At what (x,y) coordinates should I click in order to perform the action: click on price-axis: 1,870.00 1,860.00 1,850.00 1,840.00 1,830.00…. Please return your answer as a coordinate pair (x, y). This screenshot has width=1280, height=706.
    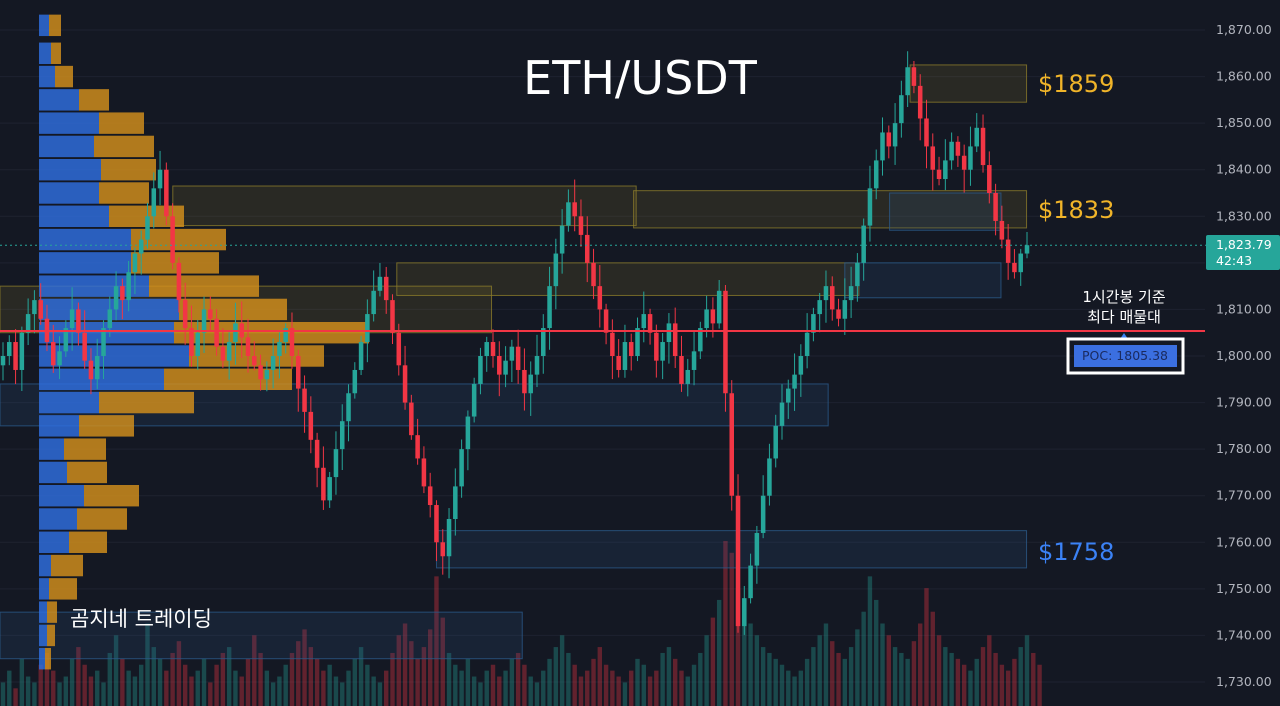
    Looking at the image, I should click on (1244, 355).